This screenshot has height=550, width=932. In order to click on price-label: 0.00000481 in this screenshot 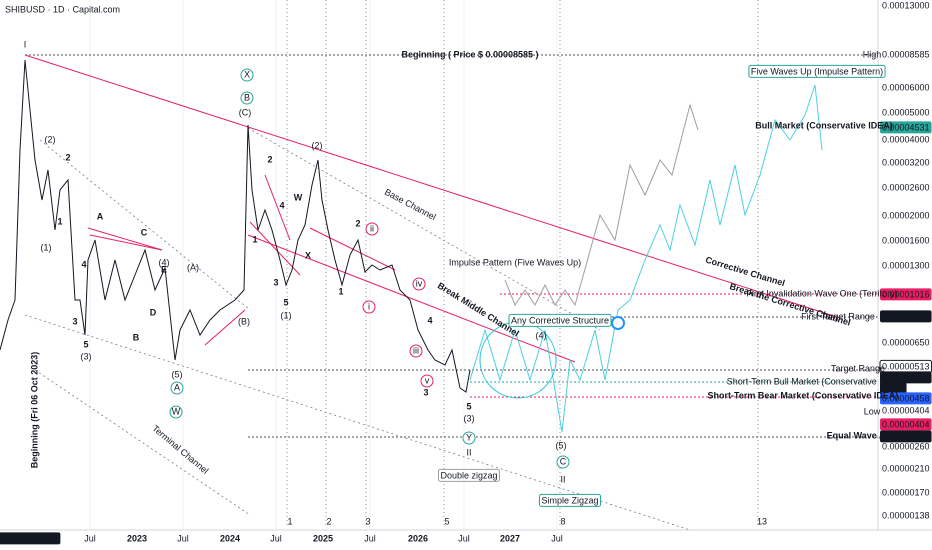, I will do `click(906, 377)`.